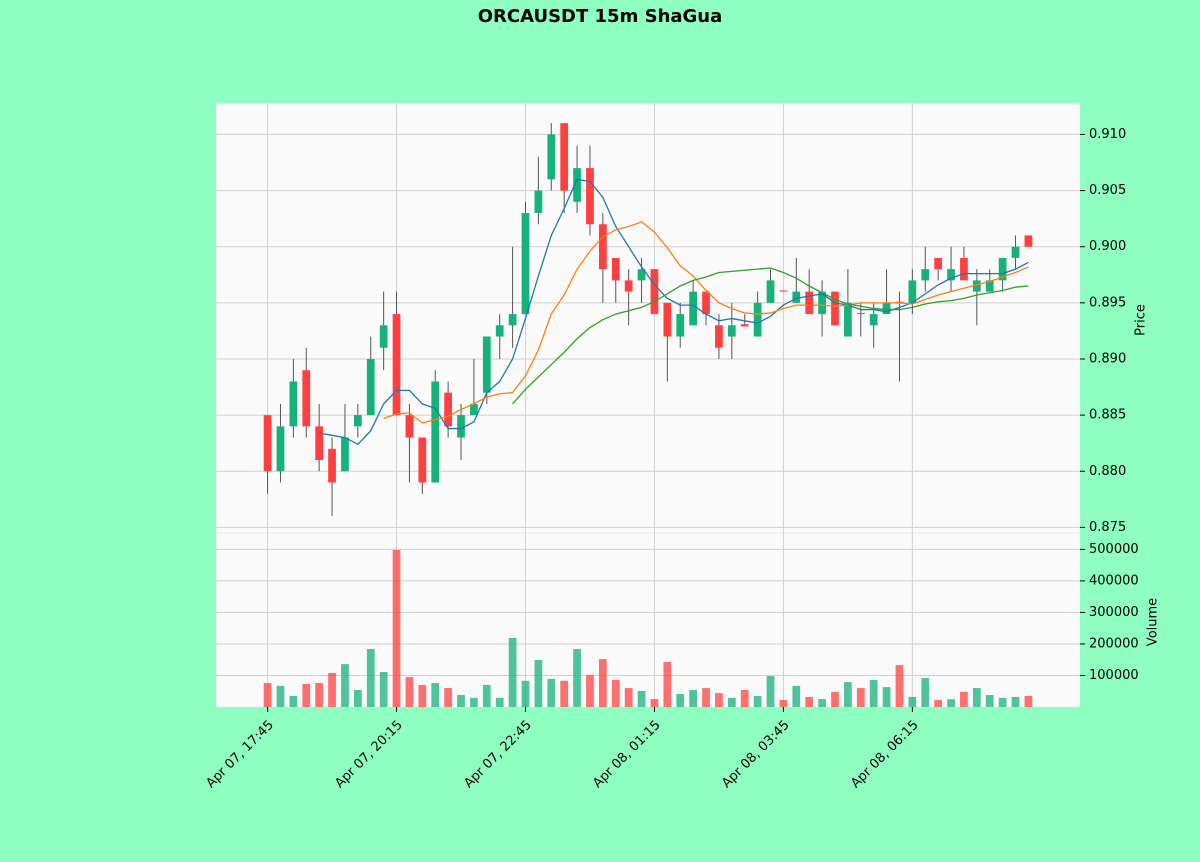 Image resolution: width=1200 pixels, height=862 pixels. I want to click on x-tick-label: Apr 07, 17:45, so click(239, 754).